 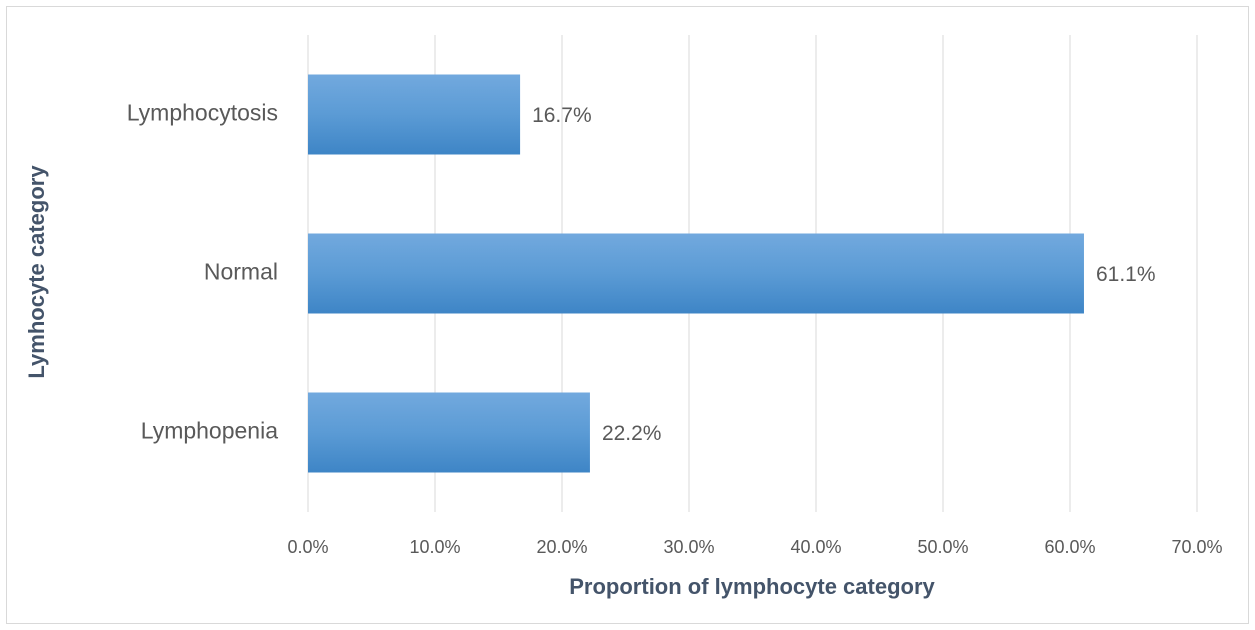 I want to click on x-axis-title: Proportion of lymphocyte category, so click(x=752, y=586).